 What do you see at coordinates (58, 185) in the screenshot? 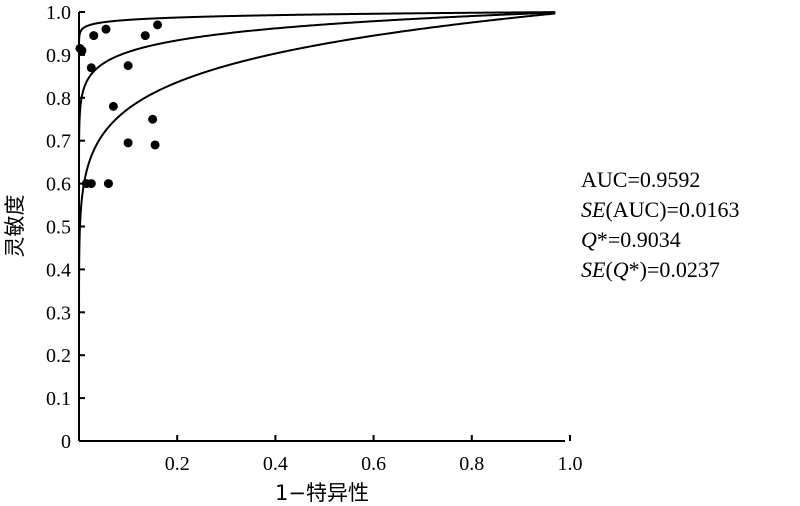
I see `y-tick-label: 0.6` at bounding box center [58, 185].